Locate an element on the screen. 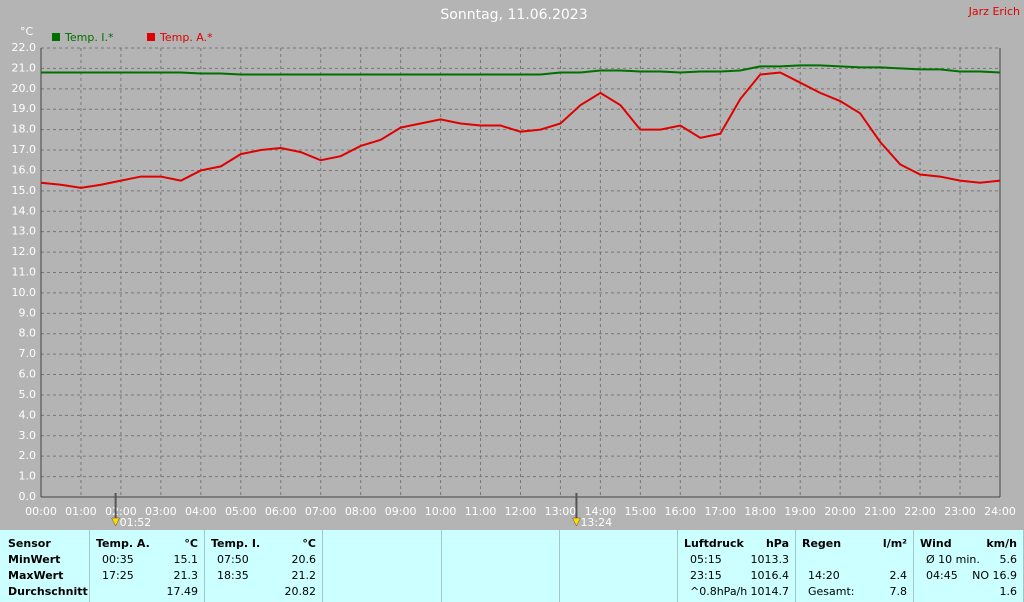  cell-label: MinWert is located at coordinates (34, 559).